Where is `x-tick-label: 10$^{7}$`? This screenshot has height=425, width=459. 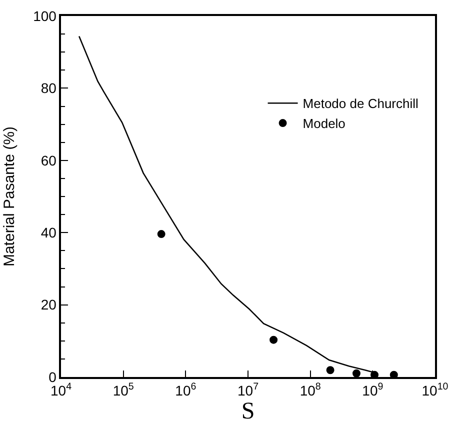
x-tick-label: 10$^{7}$ is located at coordinates (248, 390).